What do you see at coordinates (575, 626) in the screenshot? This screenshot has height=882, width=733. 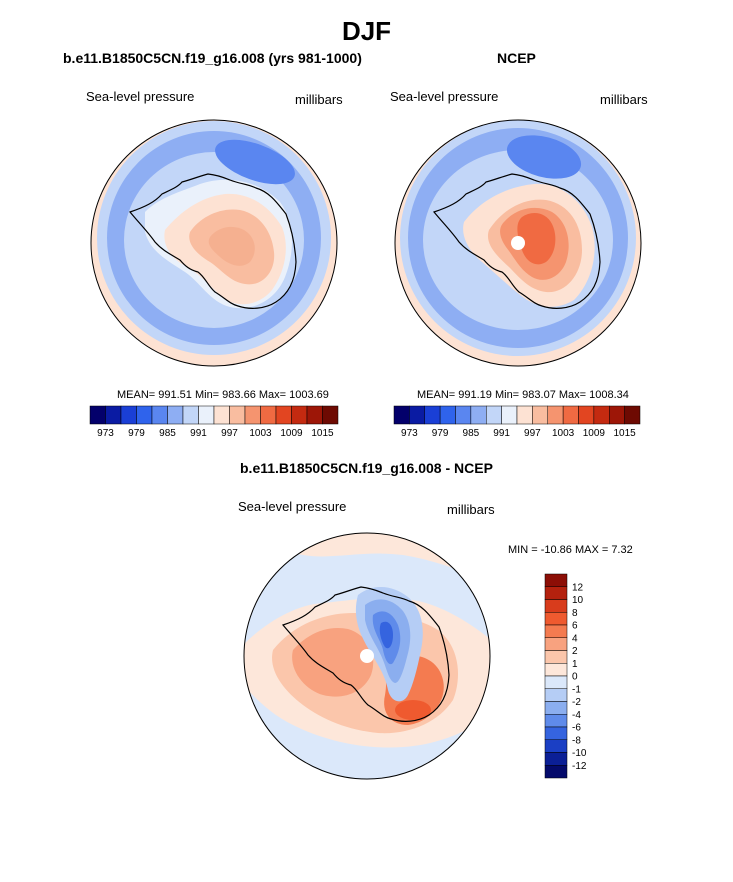 I see `diff-colorbar-tick-label: 6` at bounding box center [575, 626].